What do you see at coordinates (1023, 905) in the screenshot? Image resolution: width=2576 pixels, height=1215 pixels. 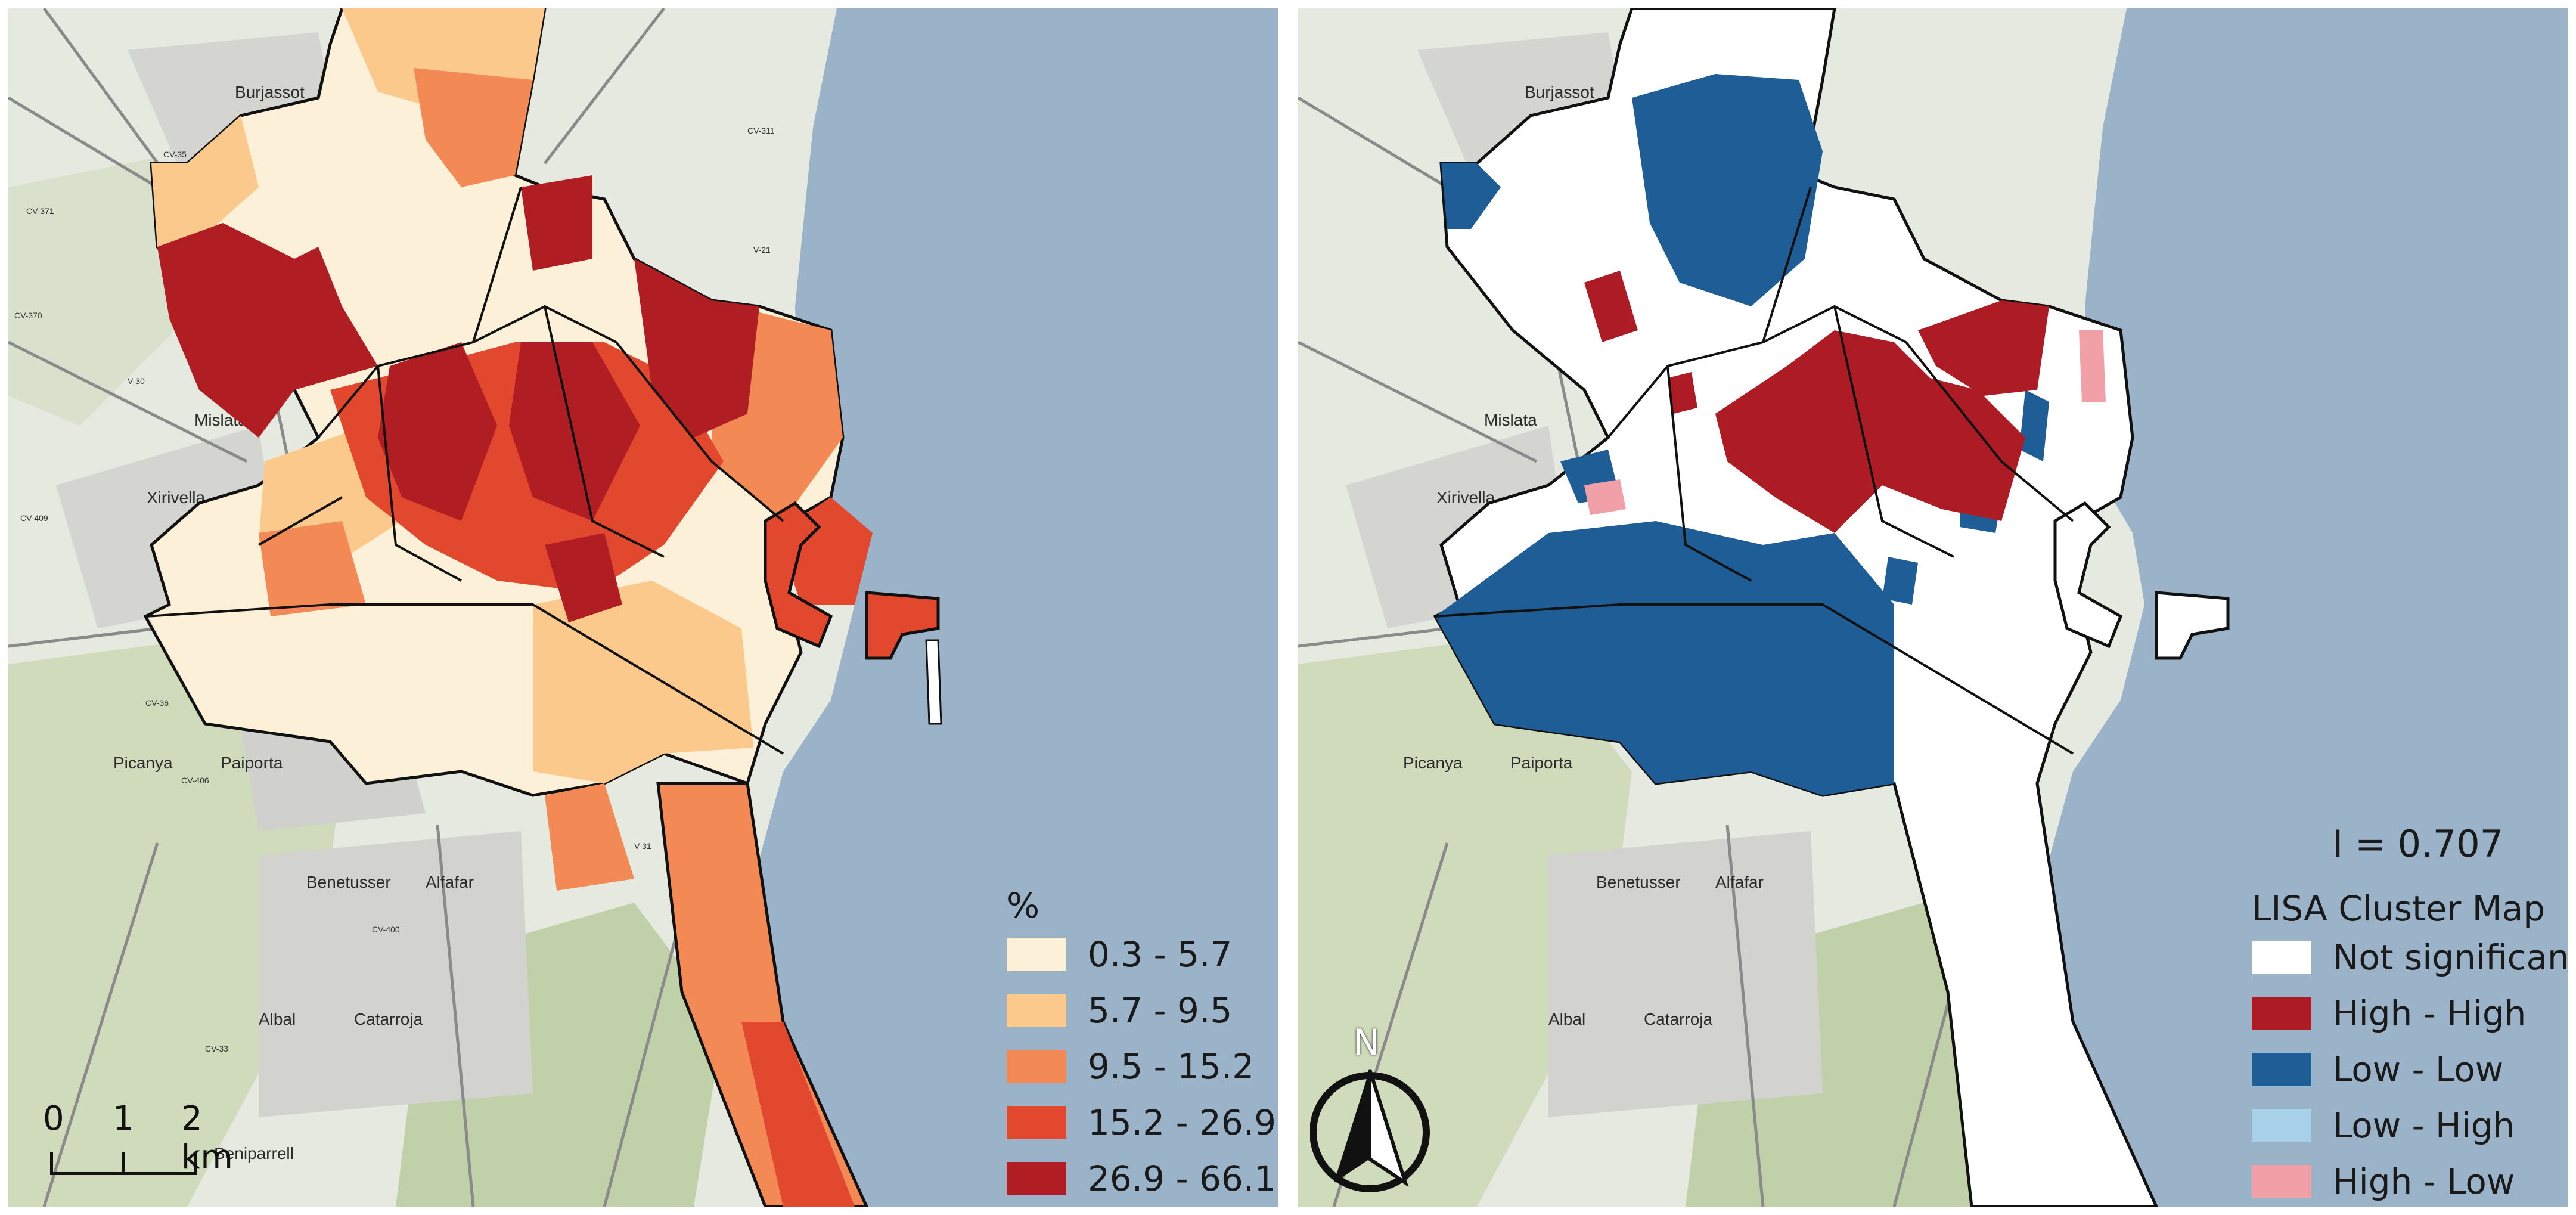 I see `legend-title: %` at bounding box center [1023, 905].